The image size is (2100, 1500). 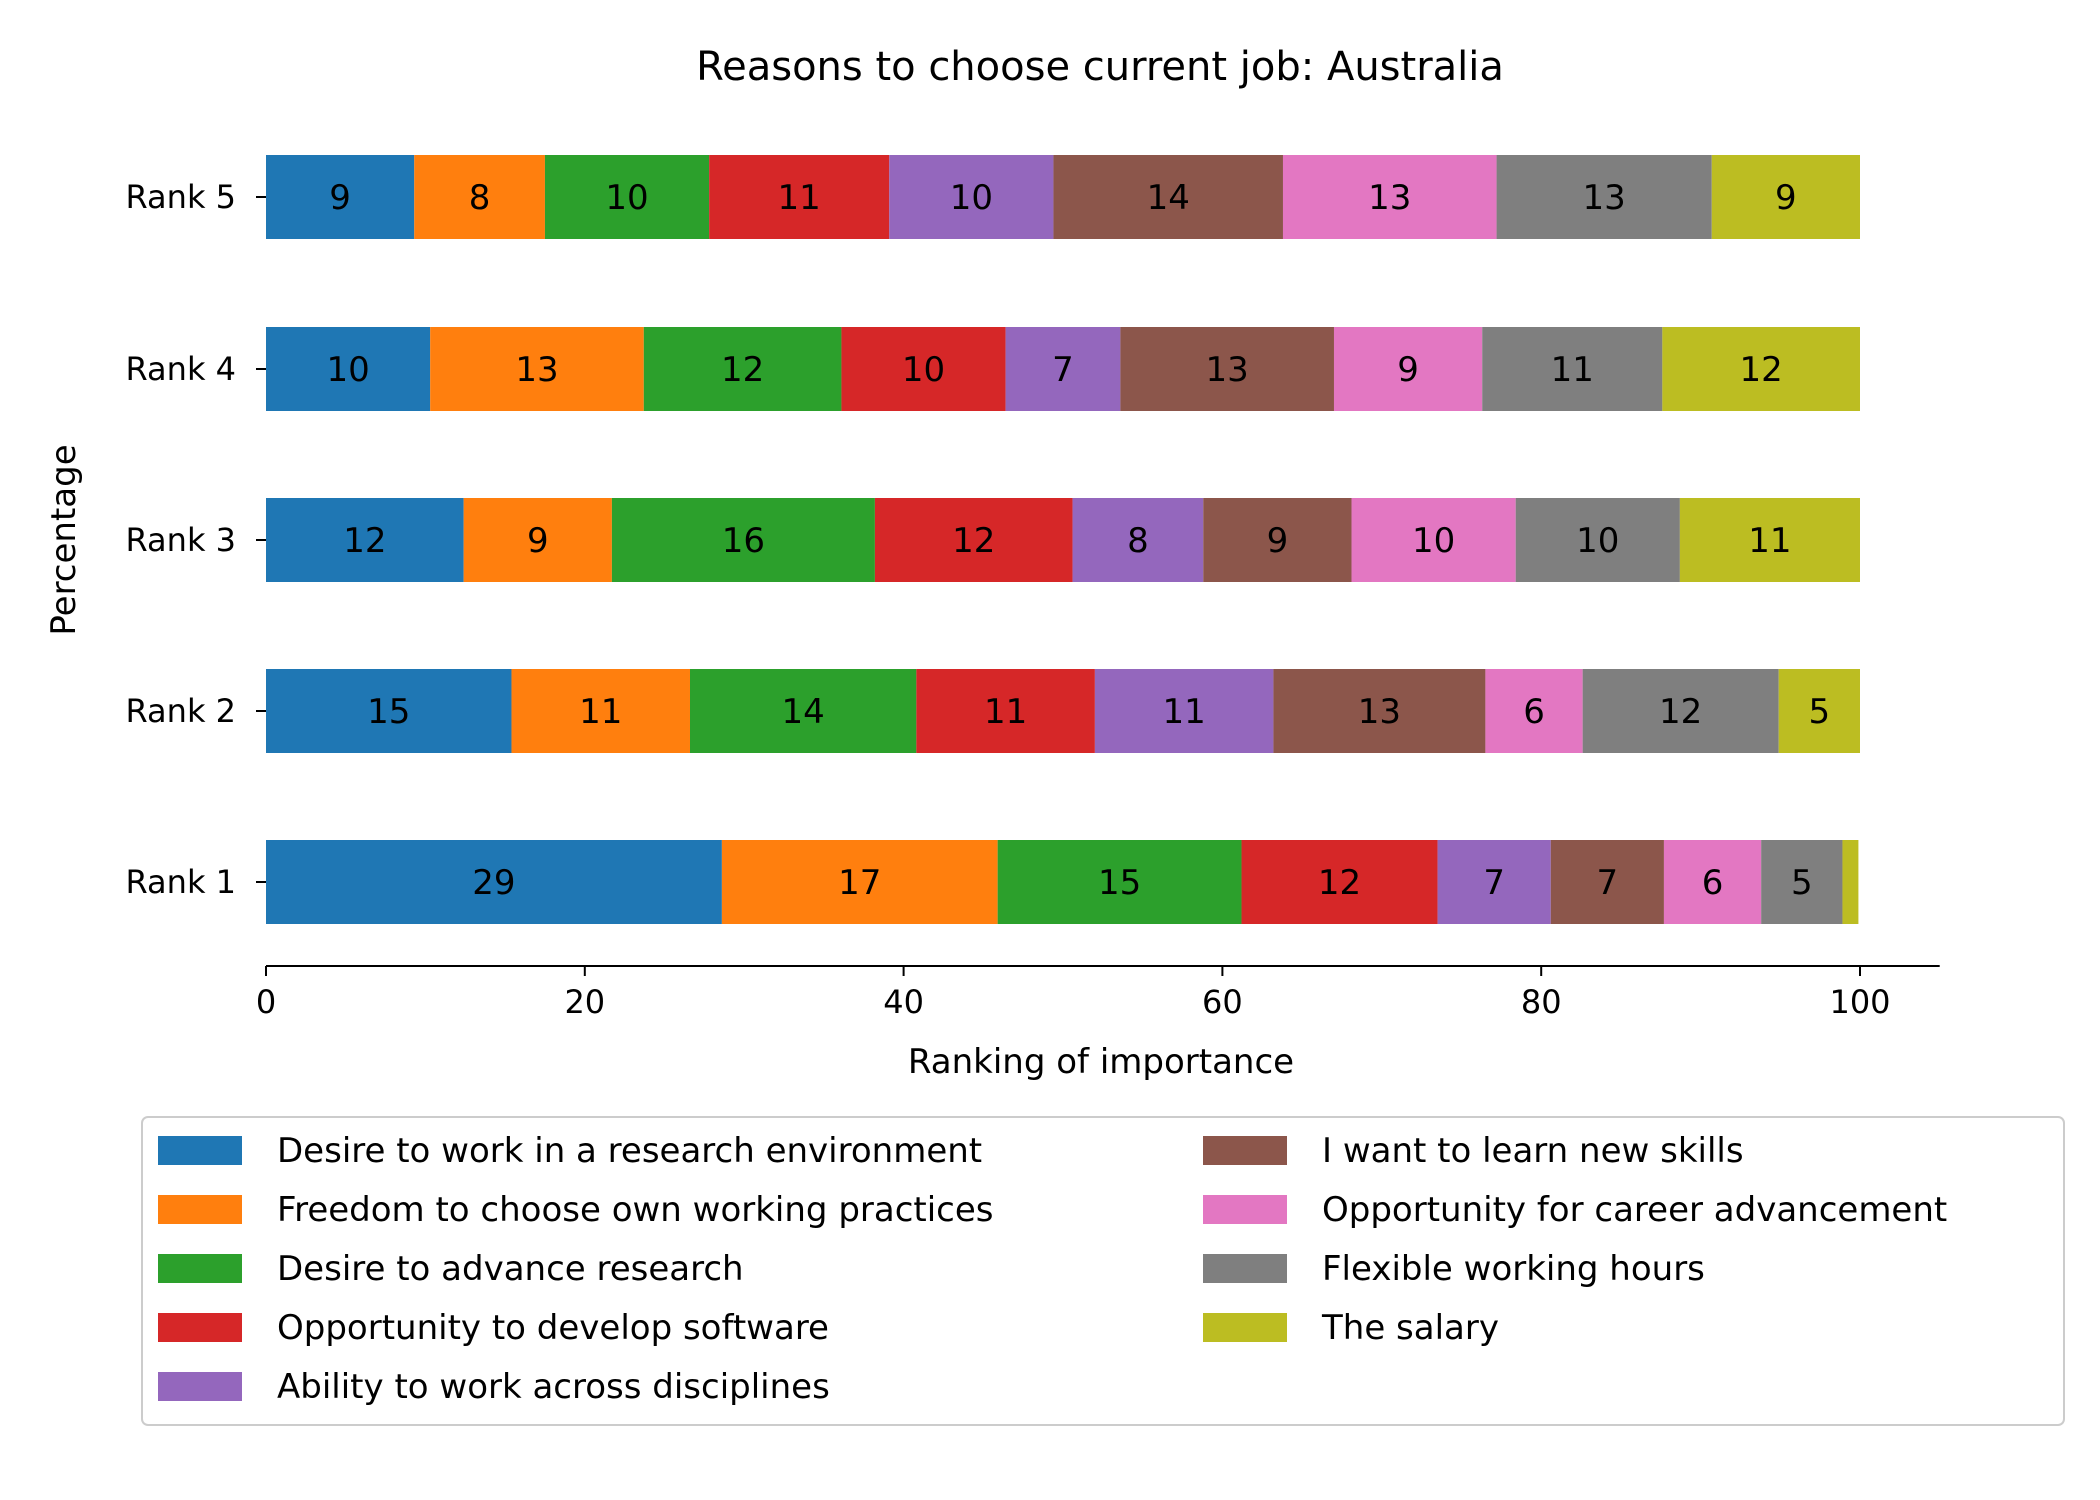 I want to click on bar-rank-3-opportunity-for-career-advancement, so click(x=1433, y=540).